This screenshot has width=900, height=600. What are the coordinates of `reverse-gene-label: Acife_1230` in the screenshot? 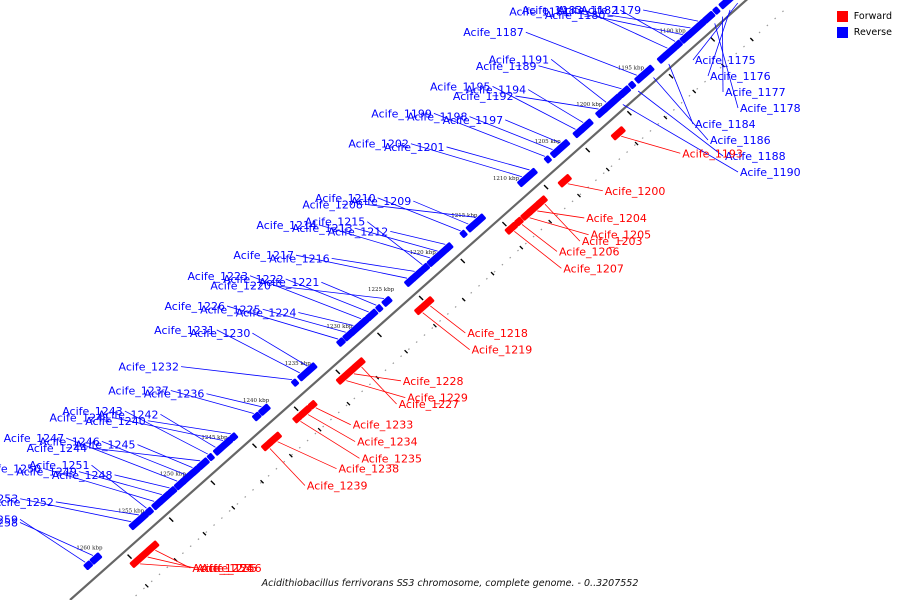 It's located at (220, 333).